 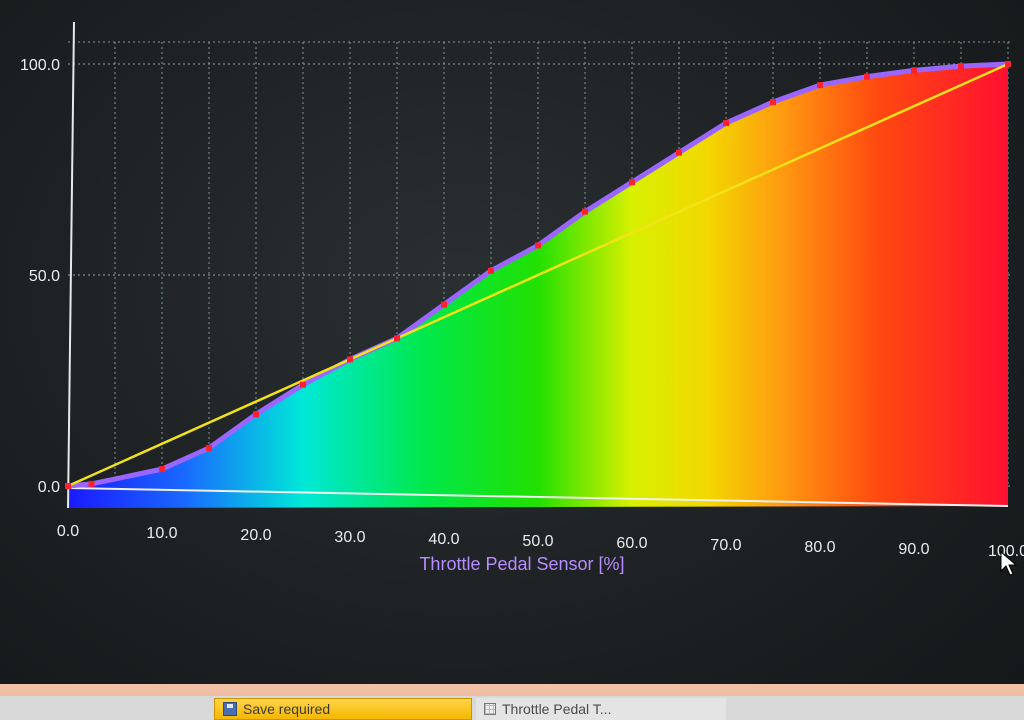 What do you see at coordinates (1009, 563) in the screenshot?
I see `mouse-cursor-icon` at bounding box center [1009, 563].